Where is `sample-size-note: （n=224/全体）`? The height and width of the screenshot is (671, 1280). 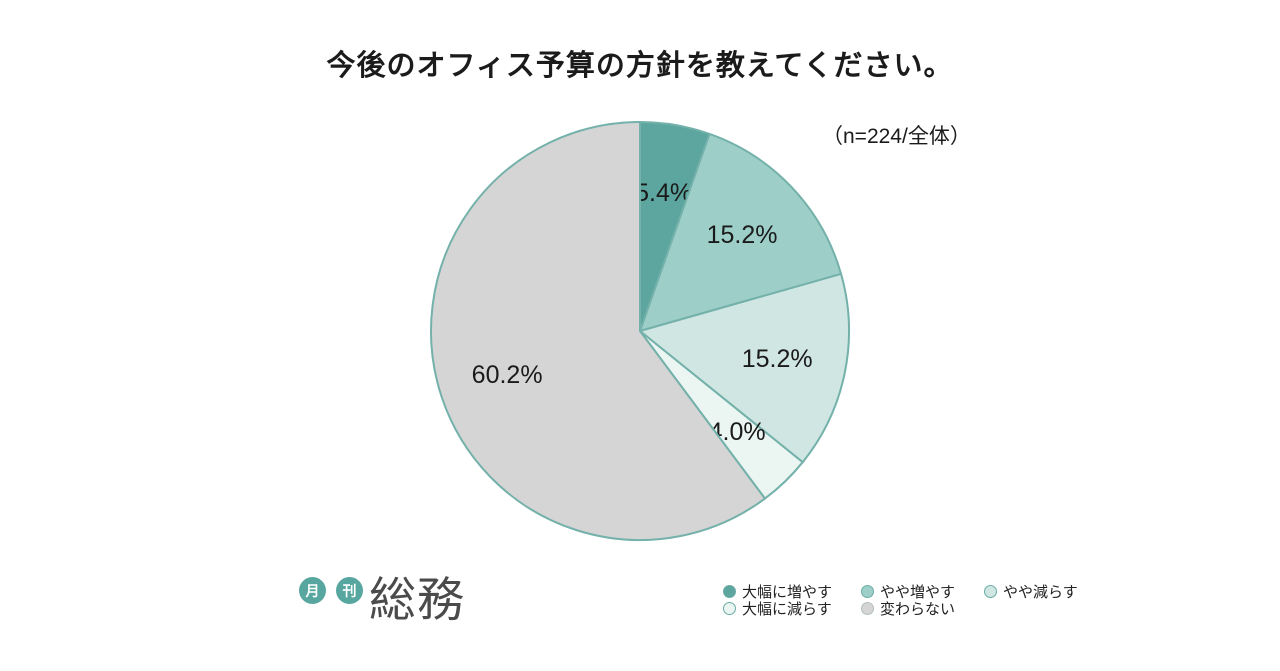 sample-size-note: （n=224/全体） is located at coordinates (896, 136).